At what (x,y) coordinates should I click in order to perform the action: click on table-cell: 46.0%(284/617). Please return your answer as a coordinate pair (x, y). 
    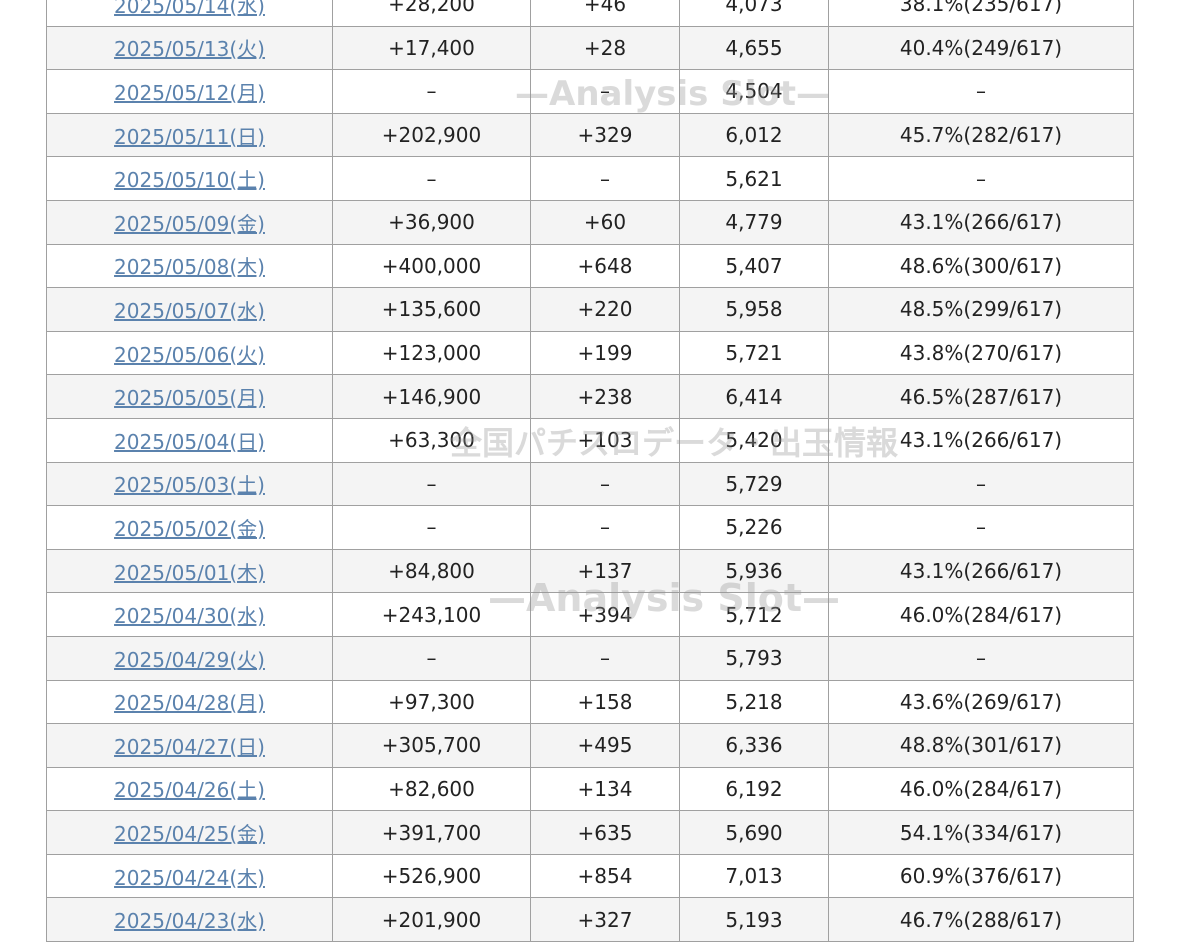
    Looking at the image, I should click on (981, 789).